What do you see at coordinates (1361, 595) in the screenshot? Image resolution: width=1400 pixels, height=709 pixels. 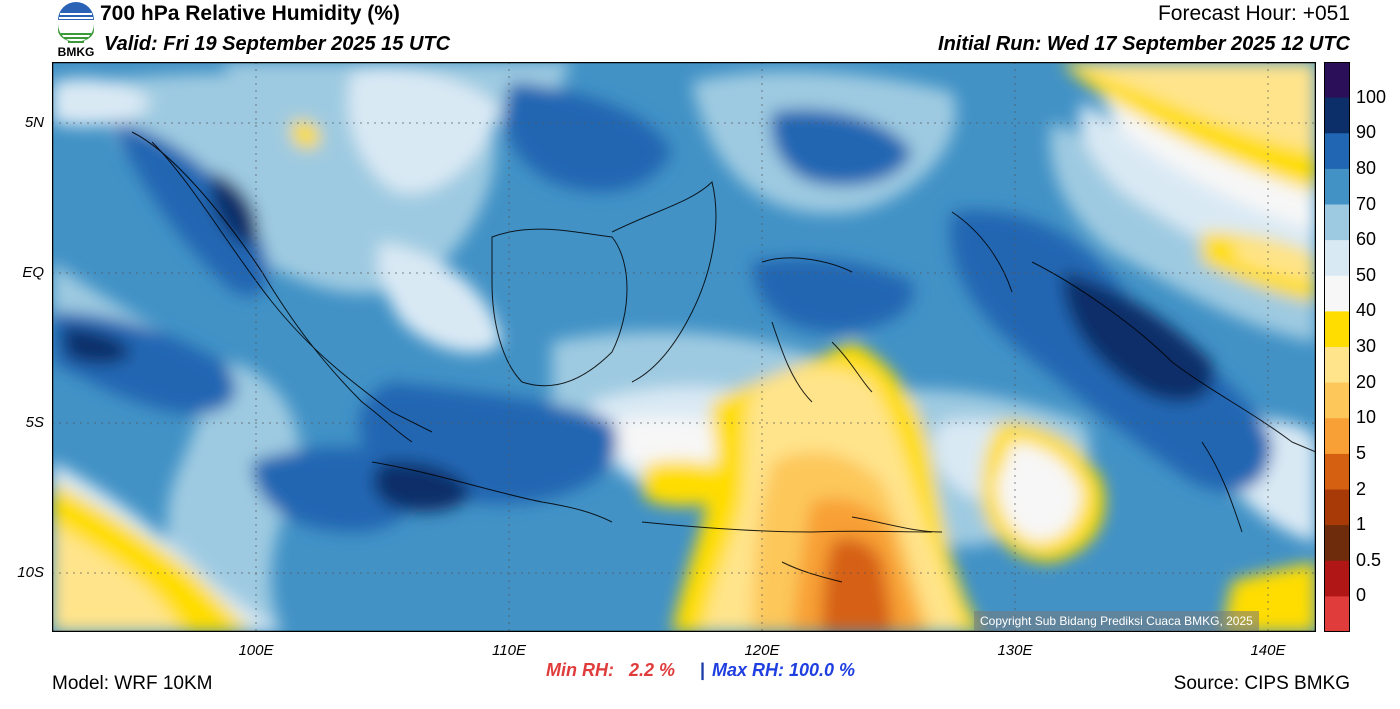 I see `colorbar-label: 0` at bounding box center [1361, 595].